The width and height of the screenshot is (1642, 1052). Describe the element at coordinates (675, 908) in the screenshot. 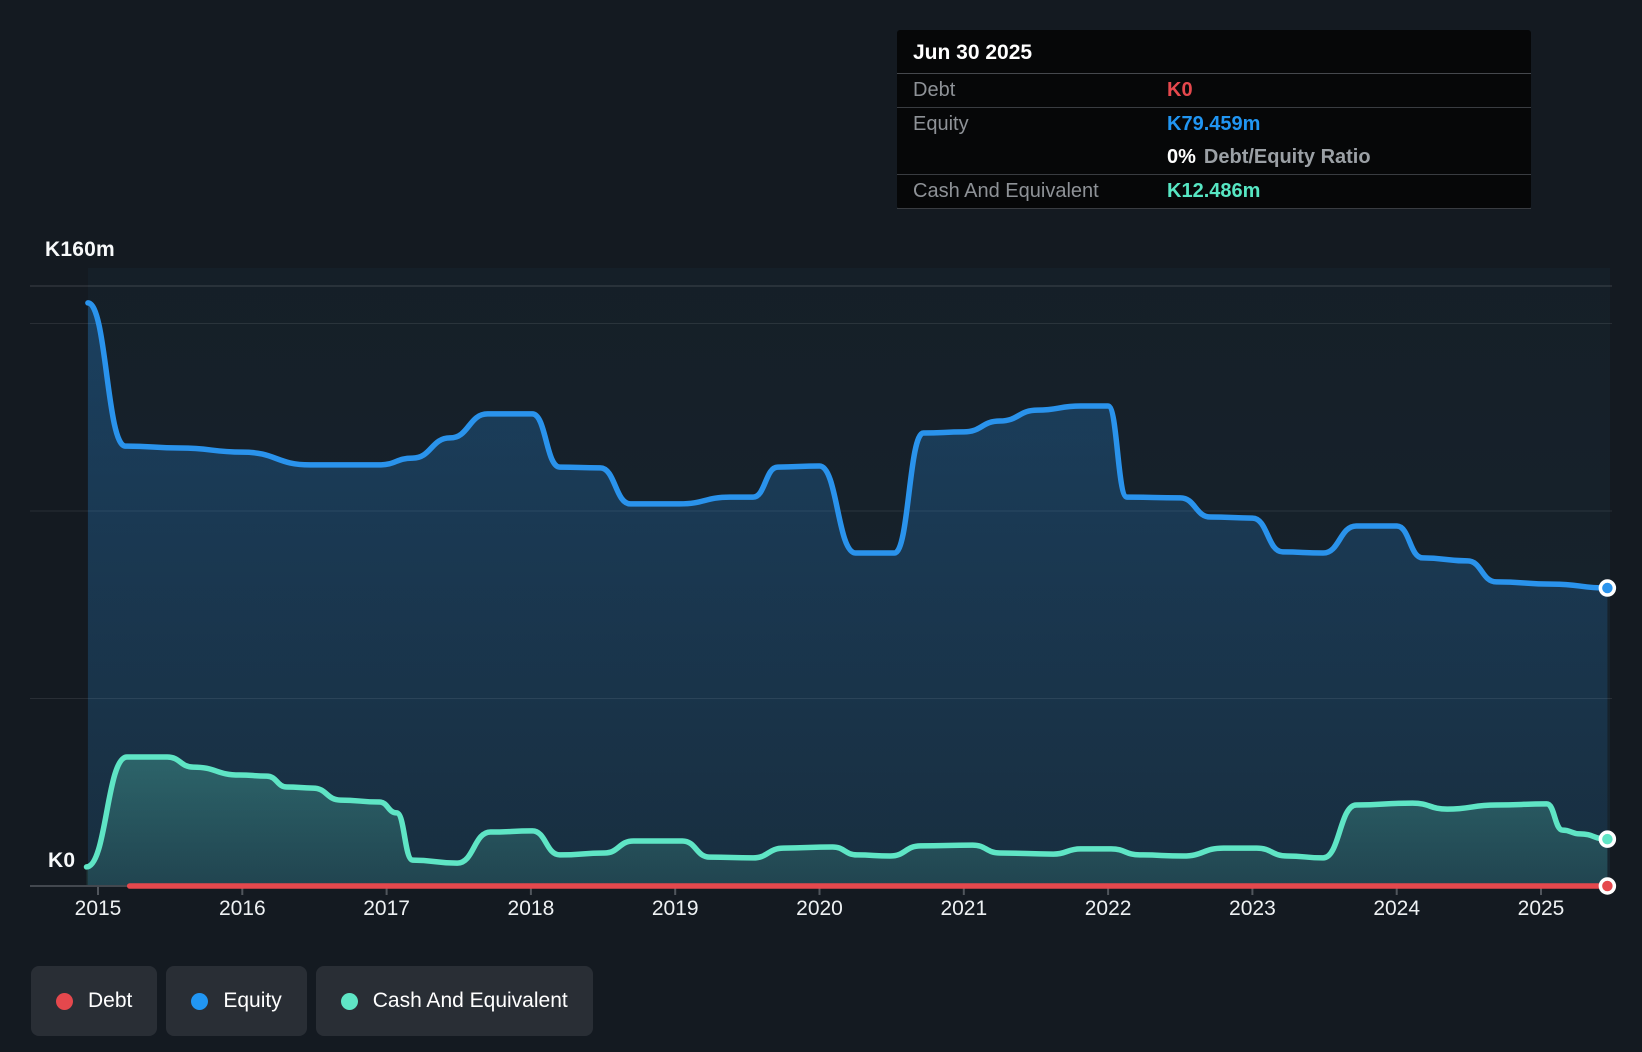

I see `x-tick-label-2019: 2019` at that location.